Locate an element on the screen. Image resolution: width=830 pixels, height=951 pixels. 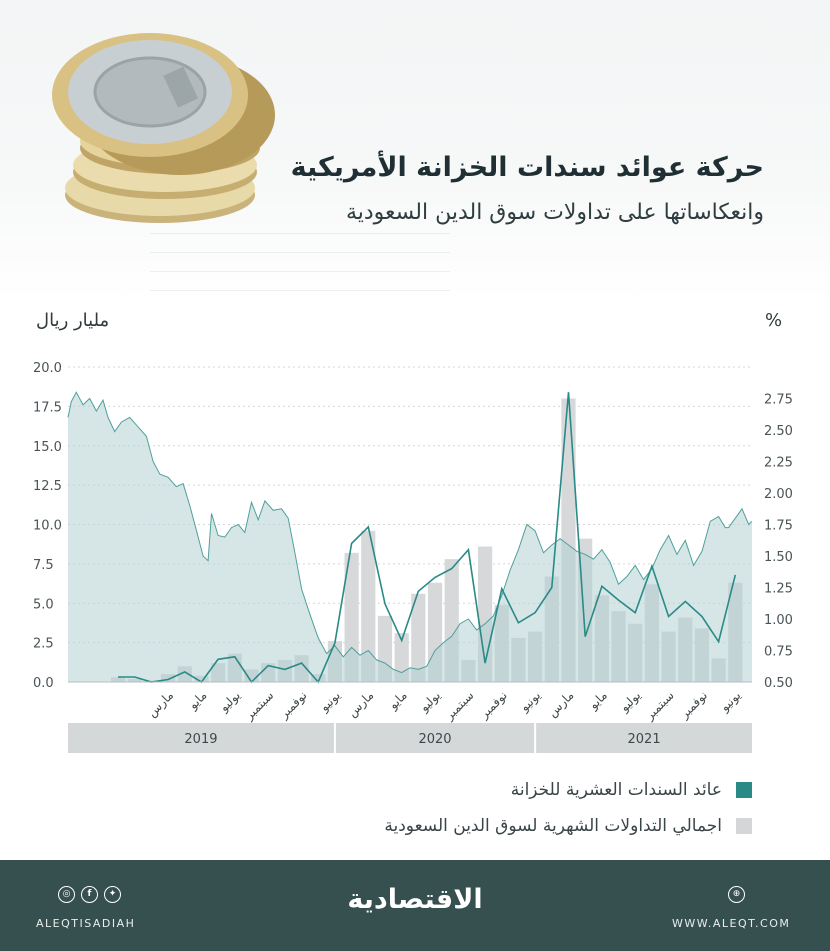
right-tick-label: 0.75 is located at coordinates (778, 652).